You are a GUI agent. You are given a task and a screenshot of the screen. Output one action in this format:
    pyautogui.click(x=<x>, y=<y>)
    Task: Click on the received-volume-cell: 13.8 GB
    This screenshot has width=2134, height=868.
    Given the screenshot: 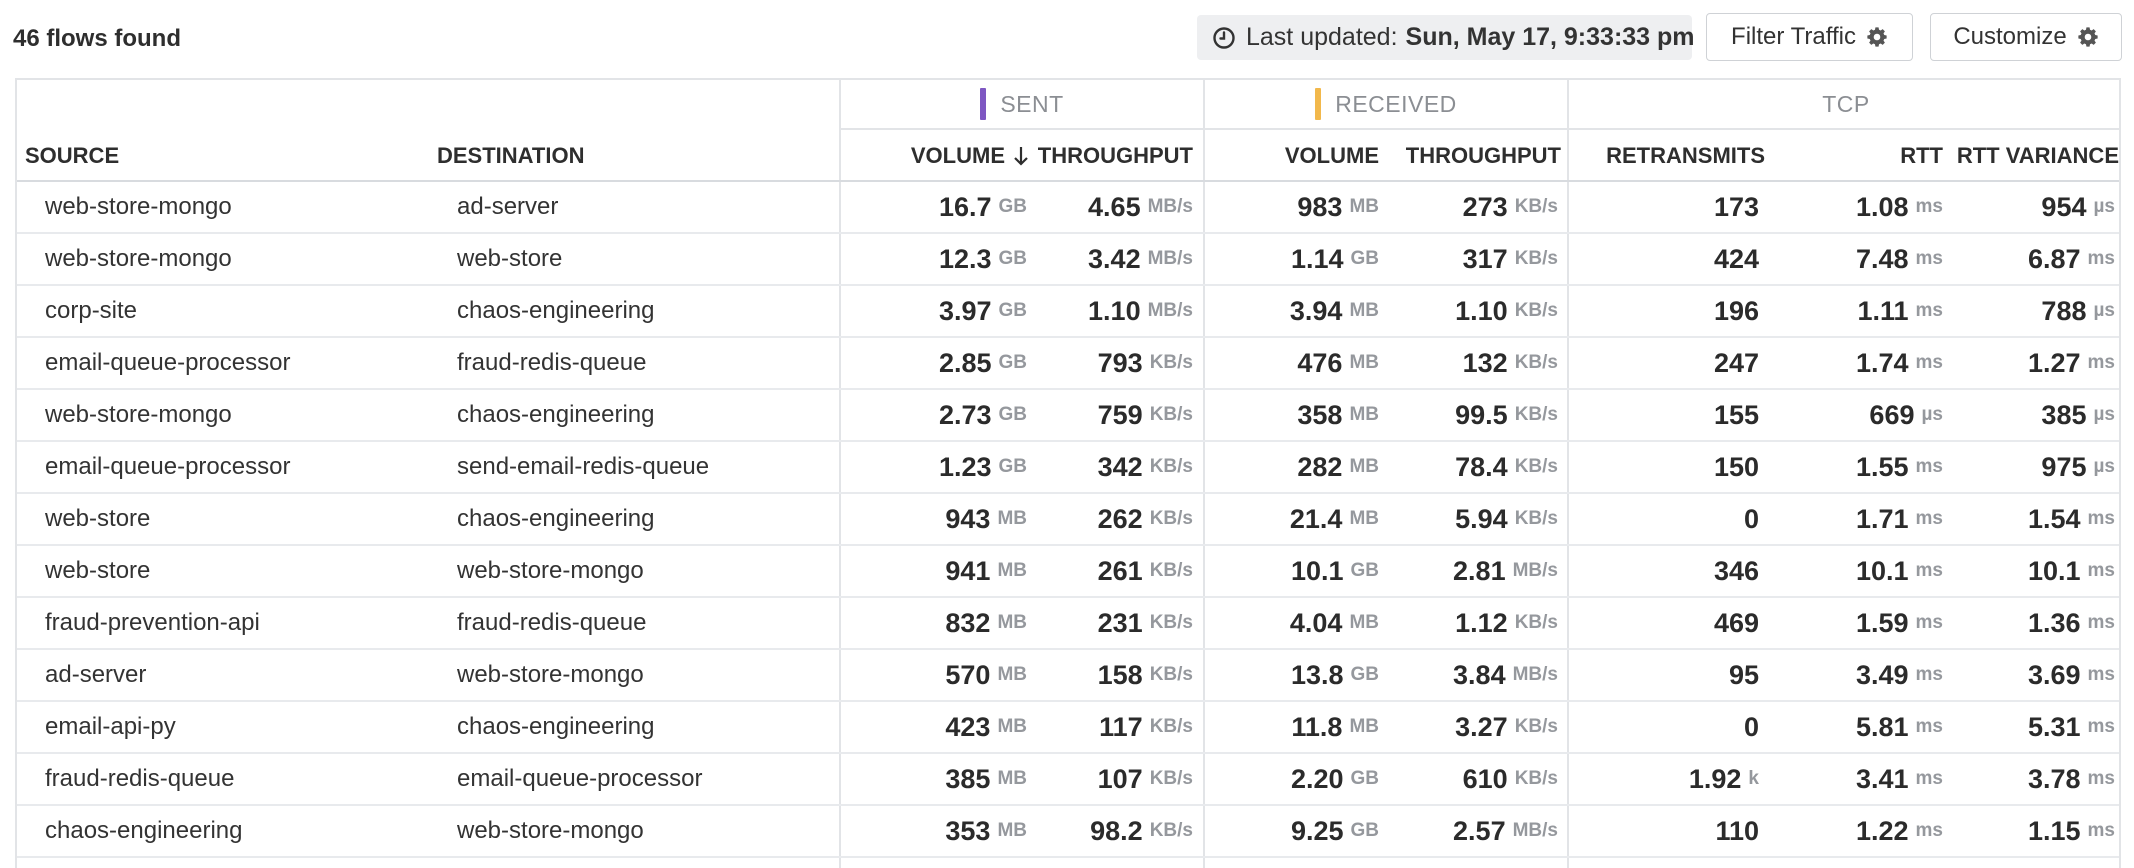 What is the action you would take?
    pyautogui.click(x=1292, y=675)
    